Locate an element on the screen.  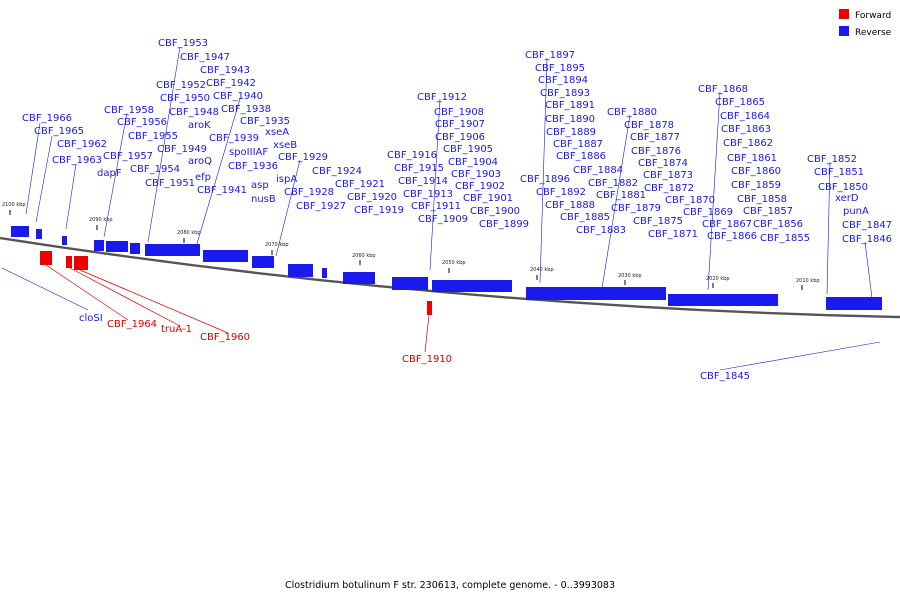
gene-label: CBF_1954 is located at coordinates (155, 169).